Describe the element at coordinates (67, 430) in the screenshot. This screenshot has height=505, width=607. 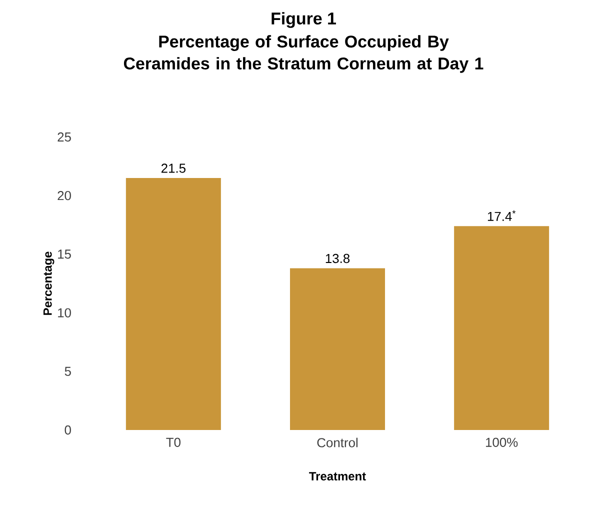
I see `y-tick-label: 0` at that location.